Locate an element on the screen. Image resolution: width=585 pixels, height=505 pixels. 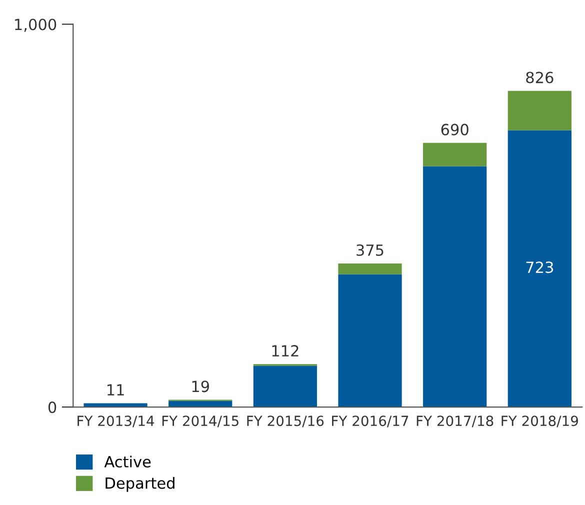
x-tick-label: FY 2018/19 is located at coordinates (540, 422).